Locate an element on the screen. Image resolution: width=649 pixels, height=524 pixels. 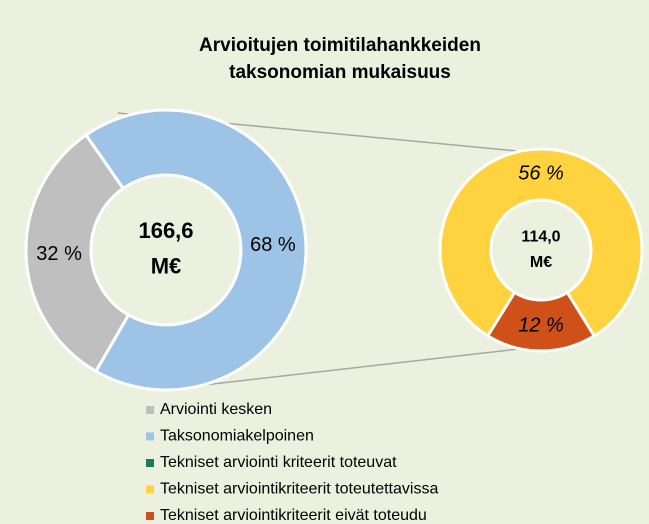
data-label: 68 % is located at coordinates (273, 245).